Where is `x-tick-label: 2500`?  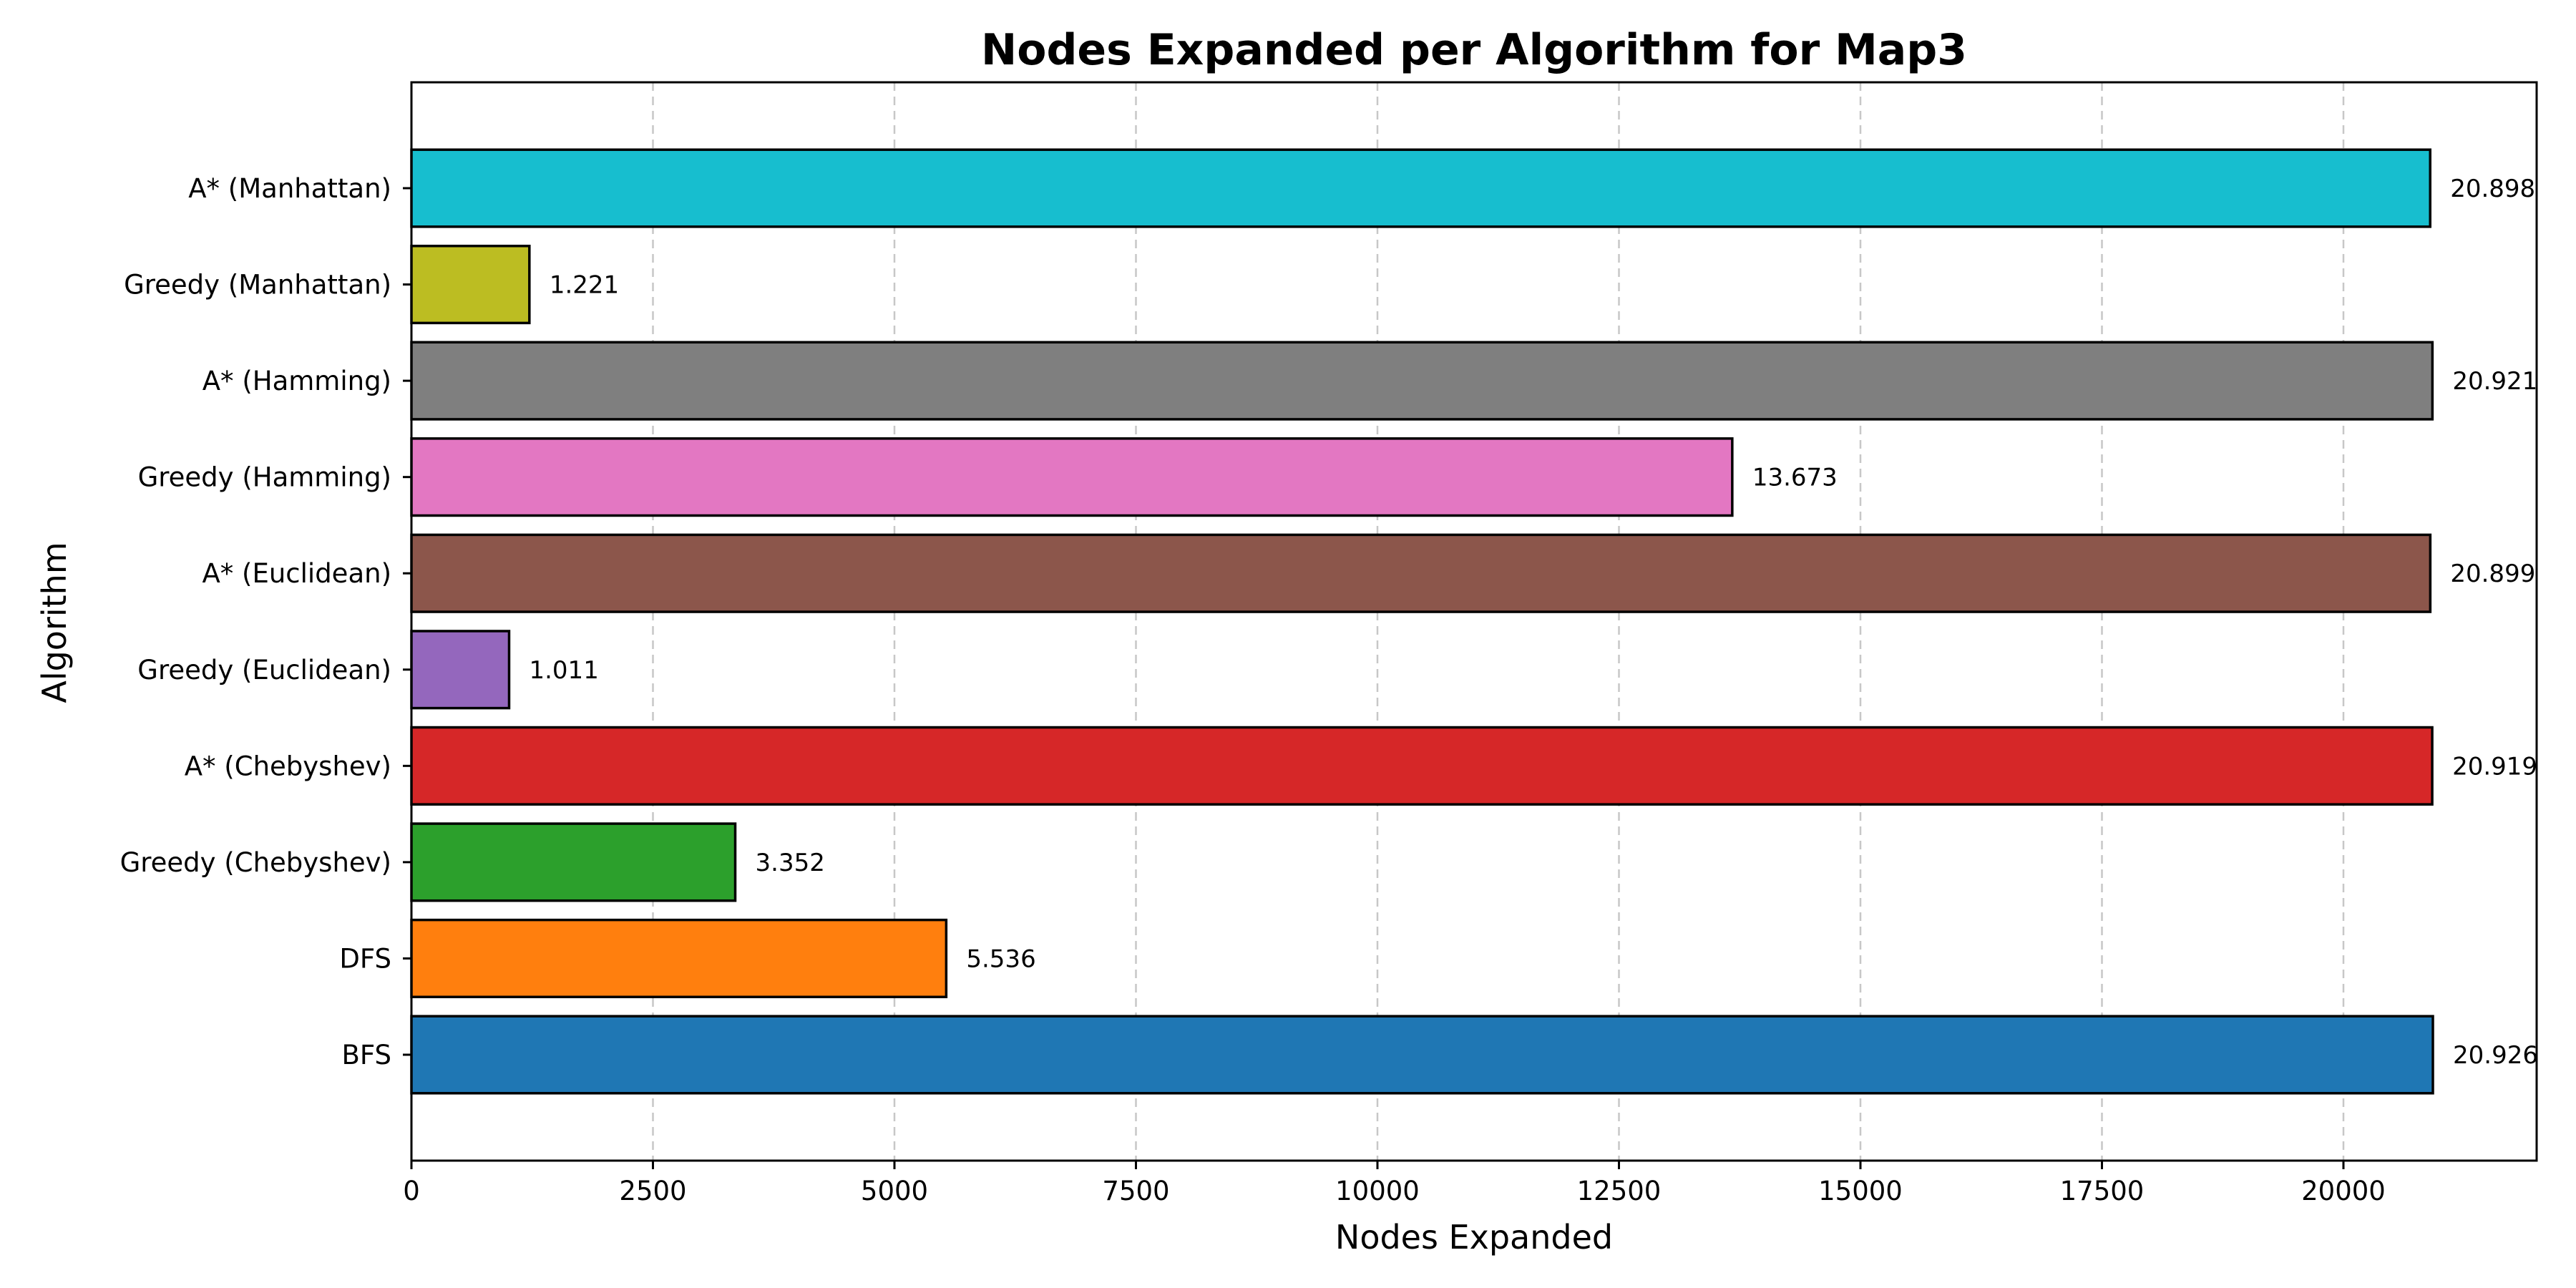
x-tick-label: 2500 is located at coordinates (652, 1191).